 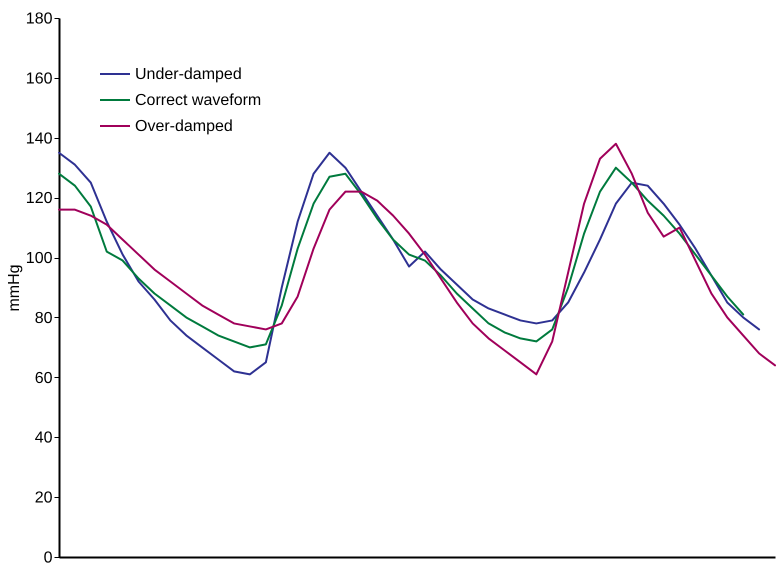 What do you see at coordinates (39, 259) in the screenshot?
I see `y-tick-label: 100` at bounding box center [39, 259].